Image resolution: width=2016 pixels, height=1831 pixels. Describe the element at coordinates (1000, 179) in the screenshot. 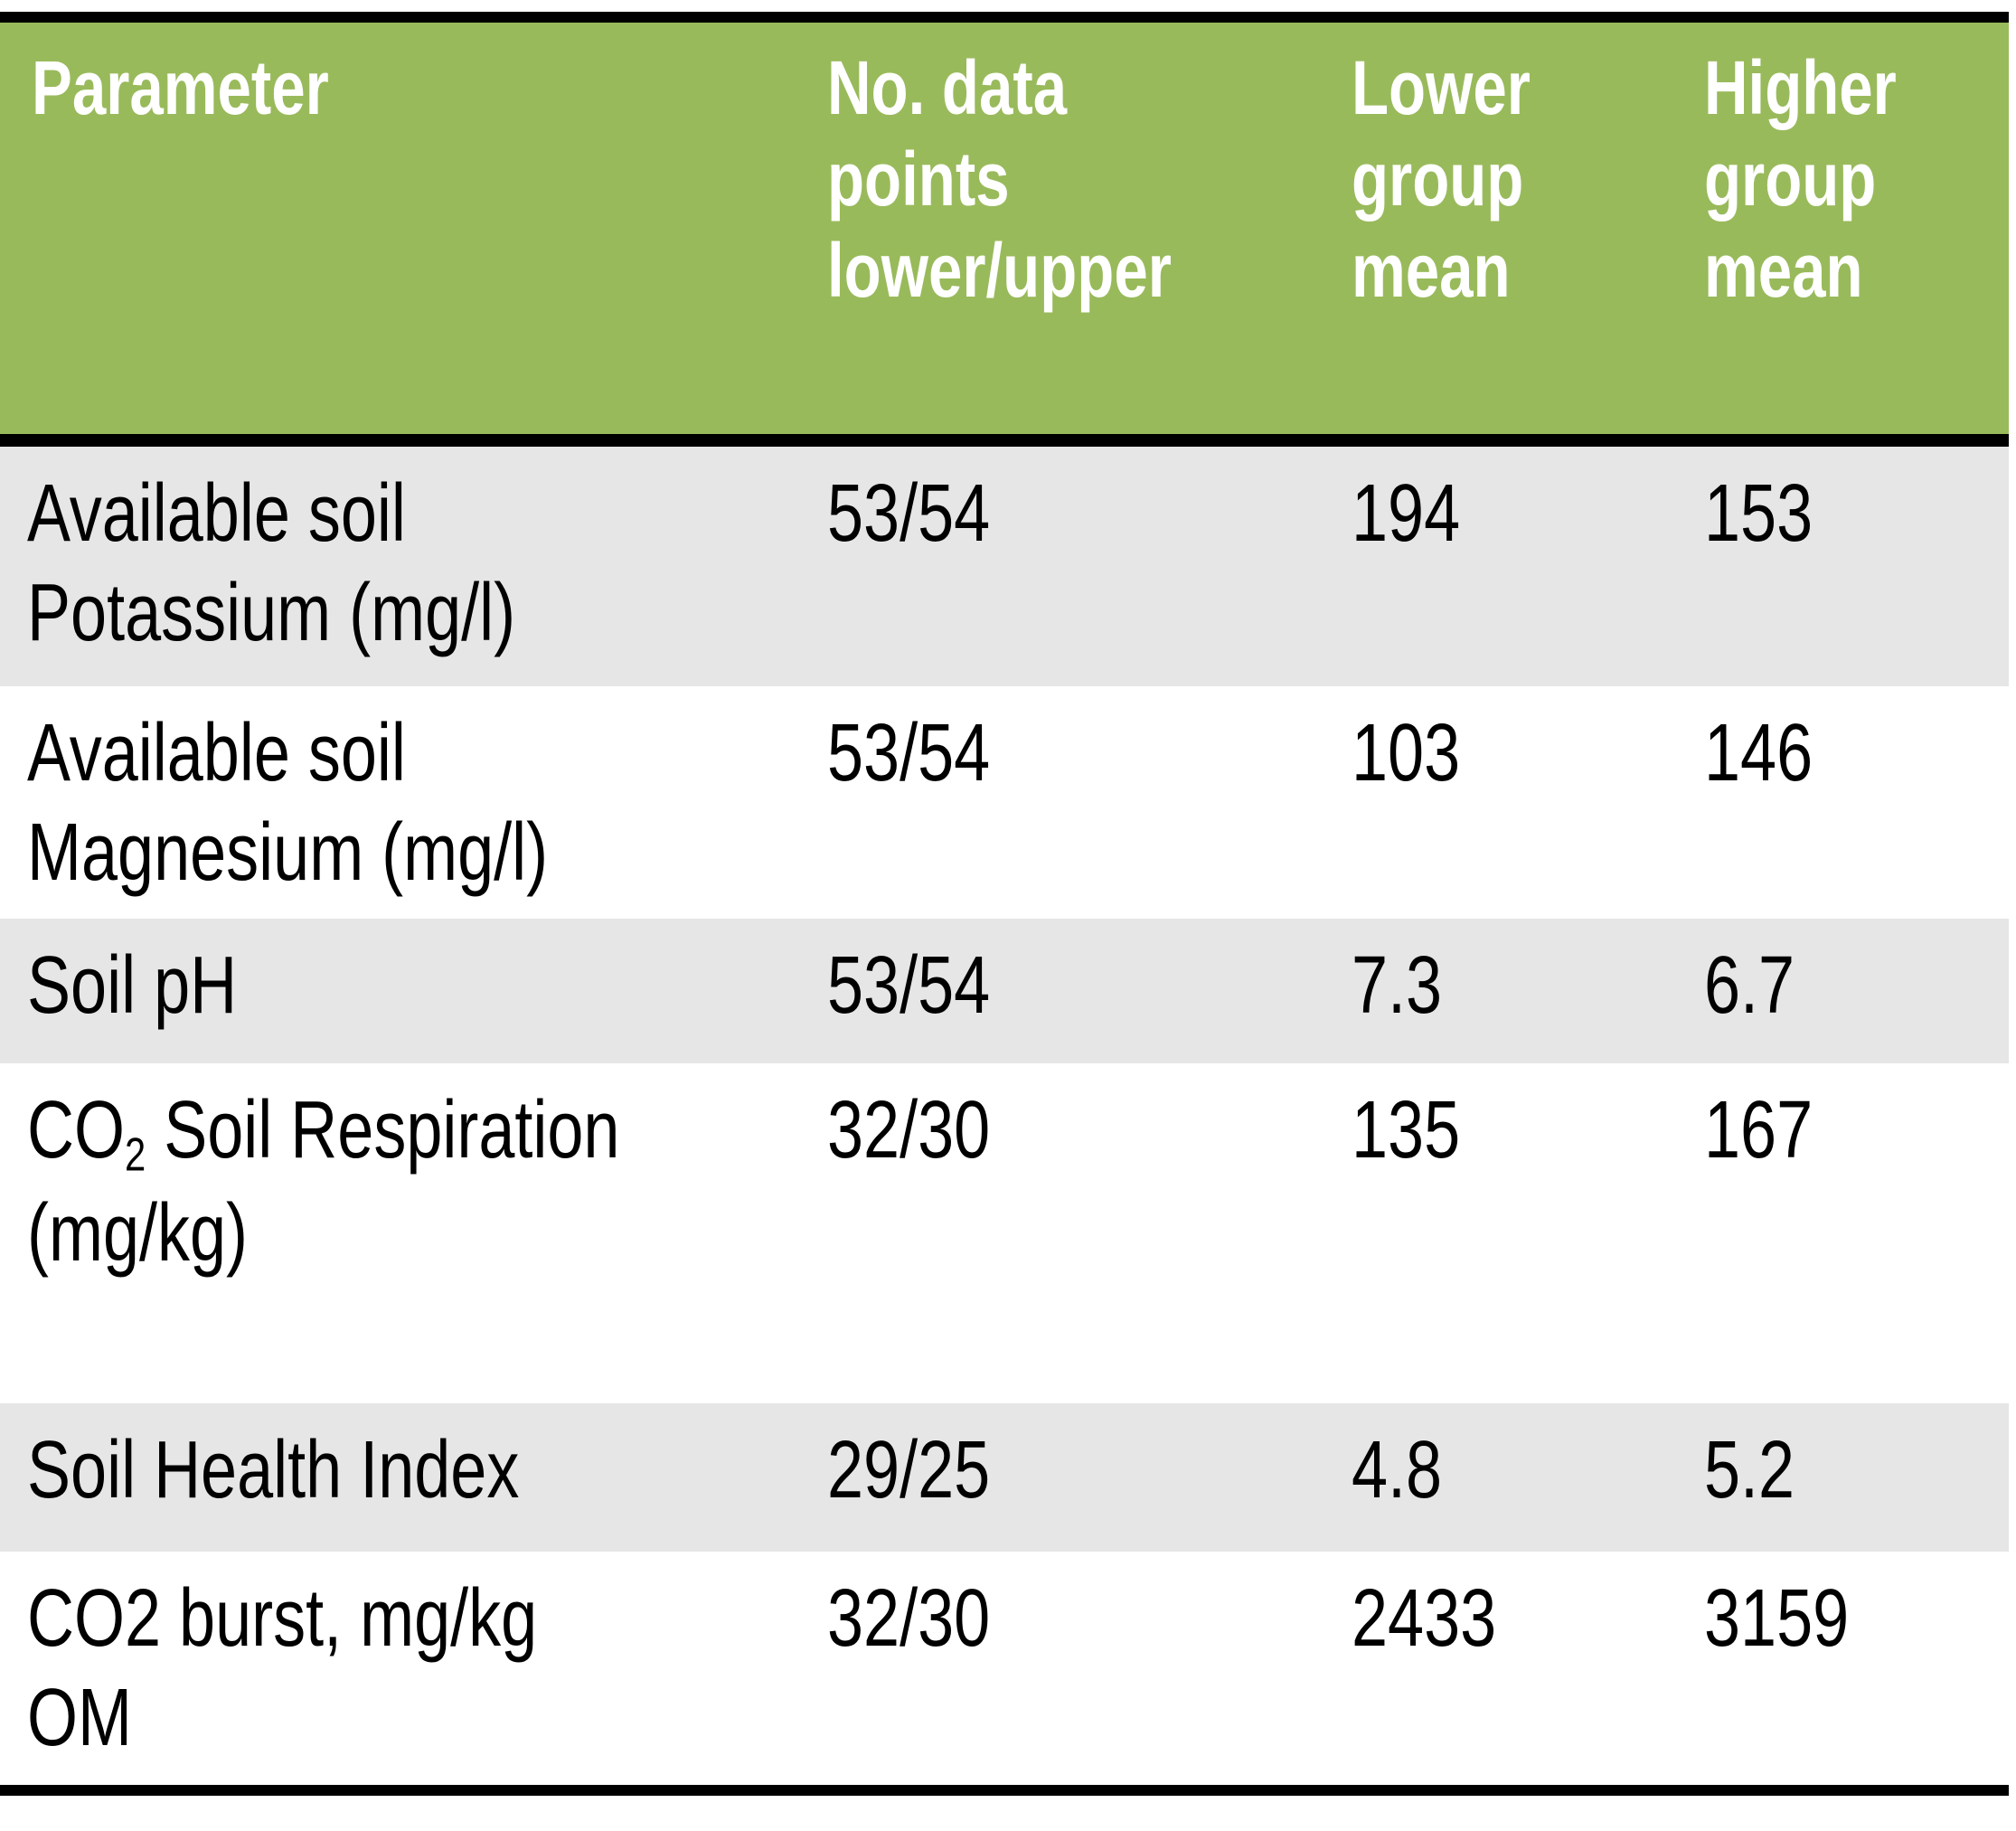

I see `header-label-n-points: No. data points lower/upper` at that location.